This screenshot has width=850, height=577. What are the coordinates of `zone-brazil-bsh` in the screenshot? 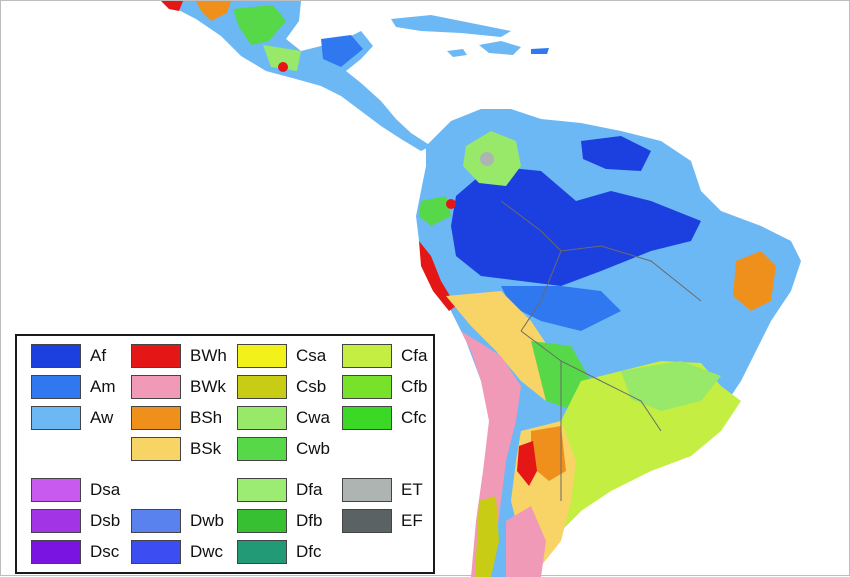 It's located at (754, 281).